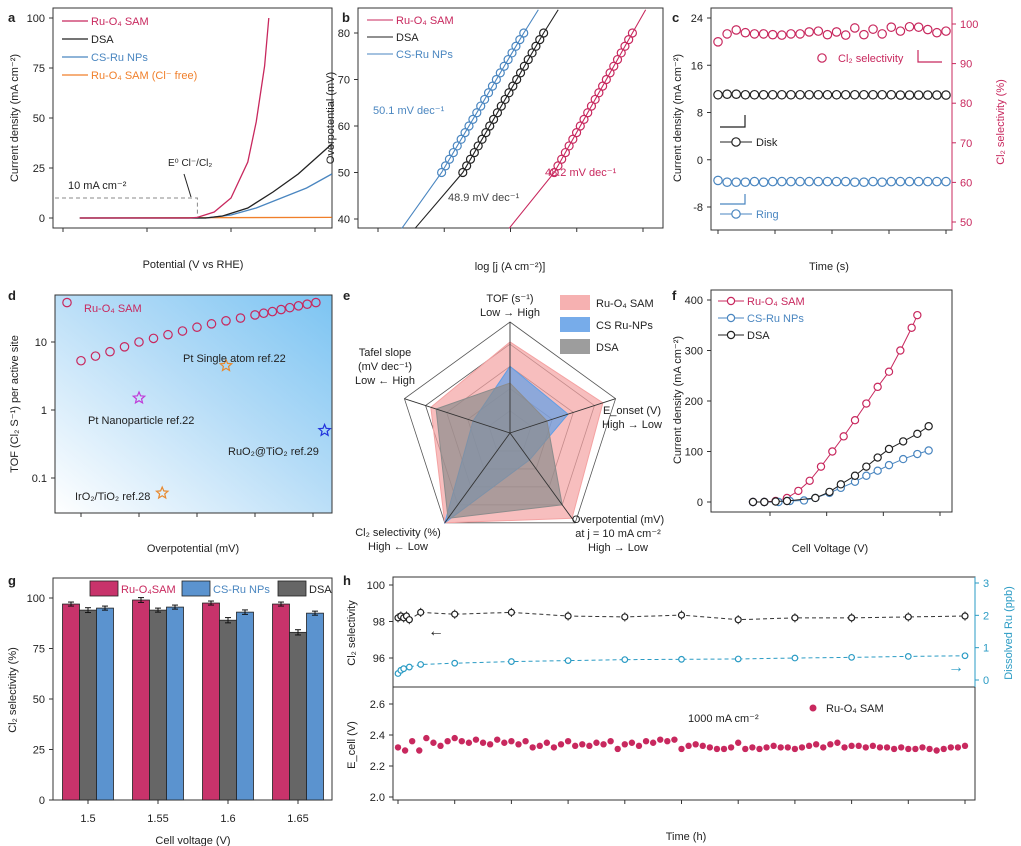  Describe the element at coordinates (407, 38) in the screenshot. I see `legend-label: DSA` at that location.